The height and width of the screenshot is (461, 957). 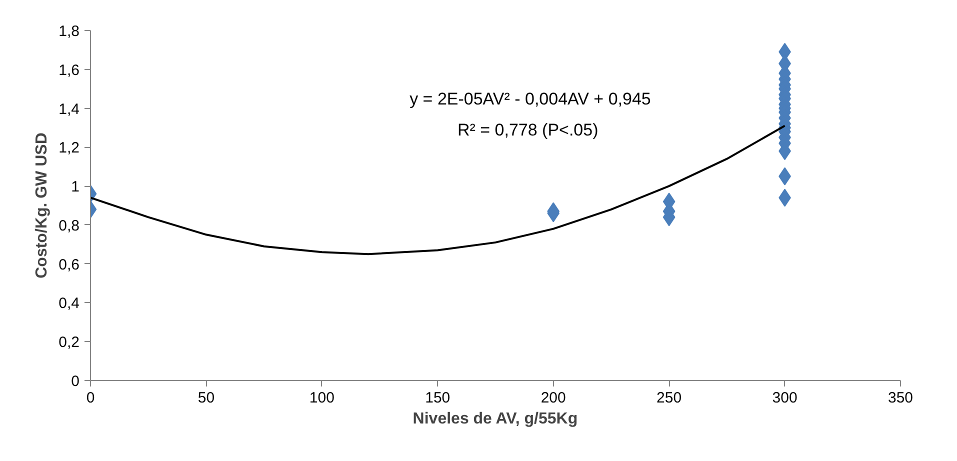 I want to click on y-tick-label: 0,8, so click(x=69, y=225).